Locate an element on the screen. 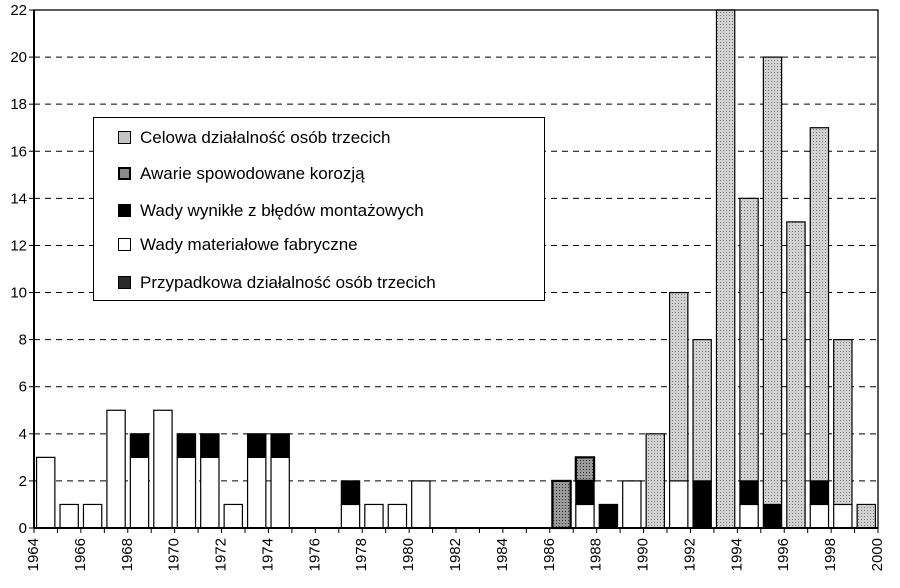  y-tick-label: 8 is located at coordinates (23, 340).